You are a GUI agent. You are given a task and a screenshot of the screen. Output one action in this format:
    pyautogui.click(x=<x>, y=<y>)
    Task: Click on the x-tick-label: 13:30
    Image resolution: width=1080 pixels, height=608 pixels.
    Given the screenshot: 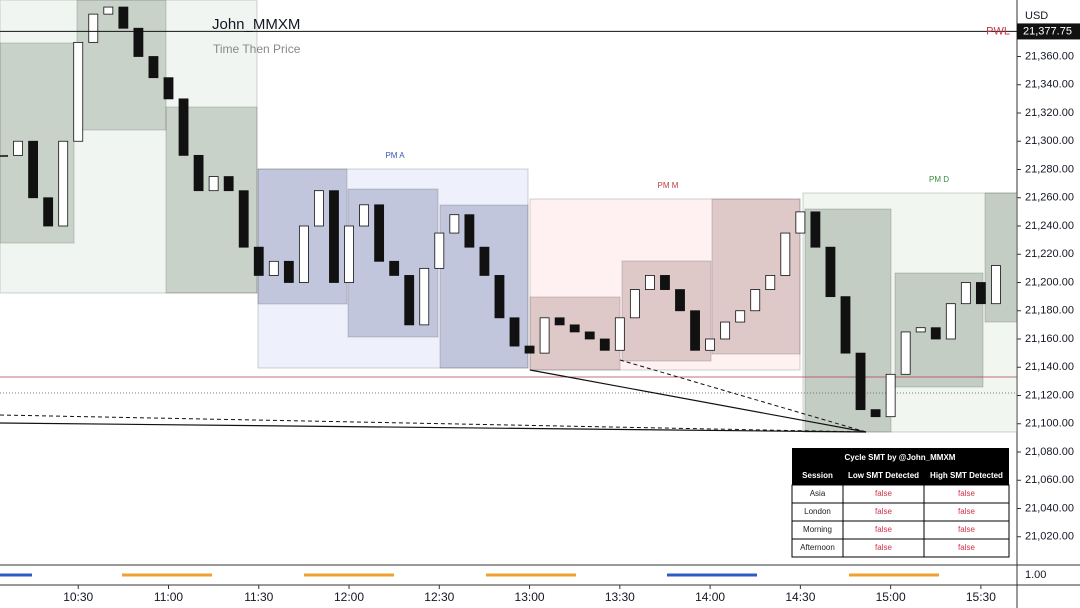 What is the action you would take?
    pyautogui.click(x=620, y=597)
    